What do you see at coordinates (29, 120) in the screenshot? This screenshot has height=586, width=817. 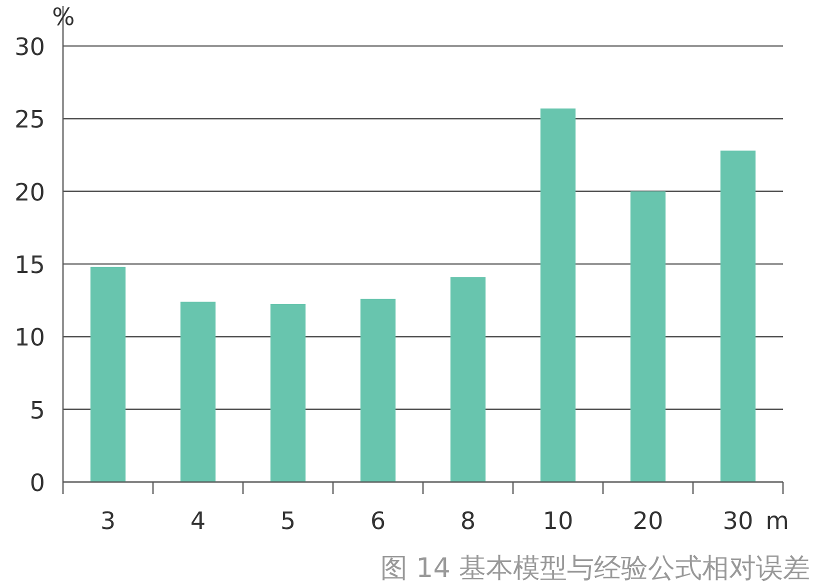 I see `ytick: 25` at bounding box center [29, 120].